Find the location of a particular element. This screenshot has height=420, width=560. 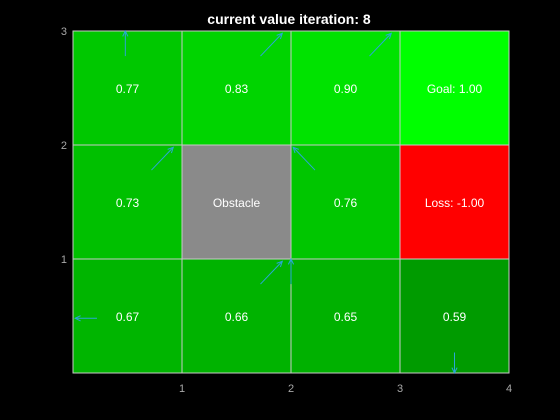

cell-value-label: 0.73 is located at coordinates (128, 203).